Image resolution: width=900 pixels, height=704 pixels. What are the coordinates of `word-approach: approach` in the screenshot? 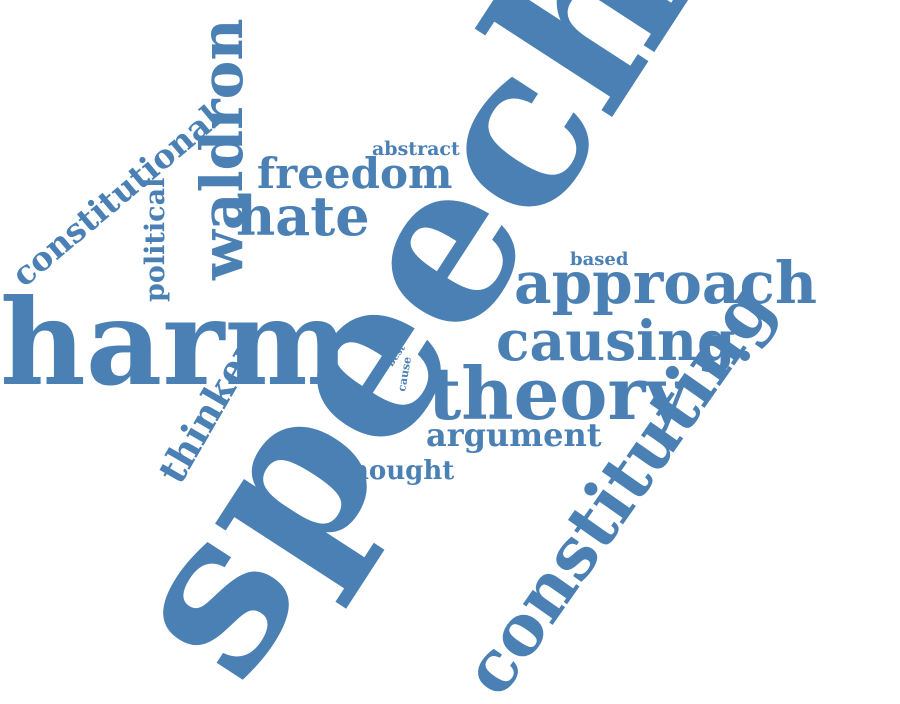 It's located at (665, 283).